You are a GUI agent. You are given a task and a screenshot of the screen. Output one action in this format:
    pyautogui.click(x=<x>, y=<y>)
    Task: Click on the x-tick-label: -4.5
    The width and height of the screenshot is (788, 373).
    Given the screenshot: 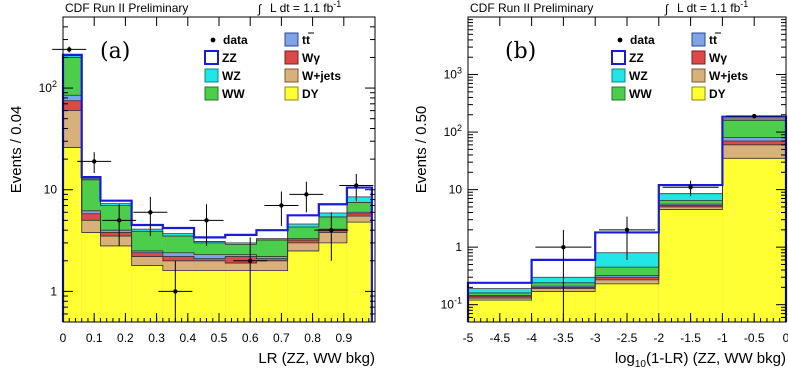 What is the action you would take?
    pyautogui.click(x=499, y=338)
    